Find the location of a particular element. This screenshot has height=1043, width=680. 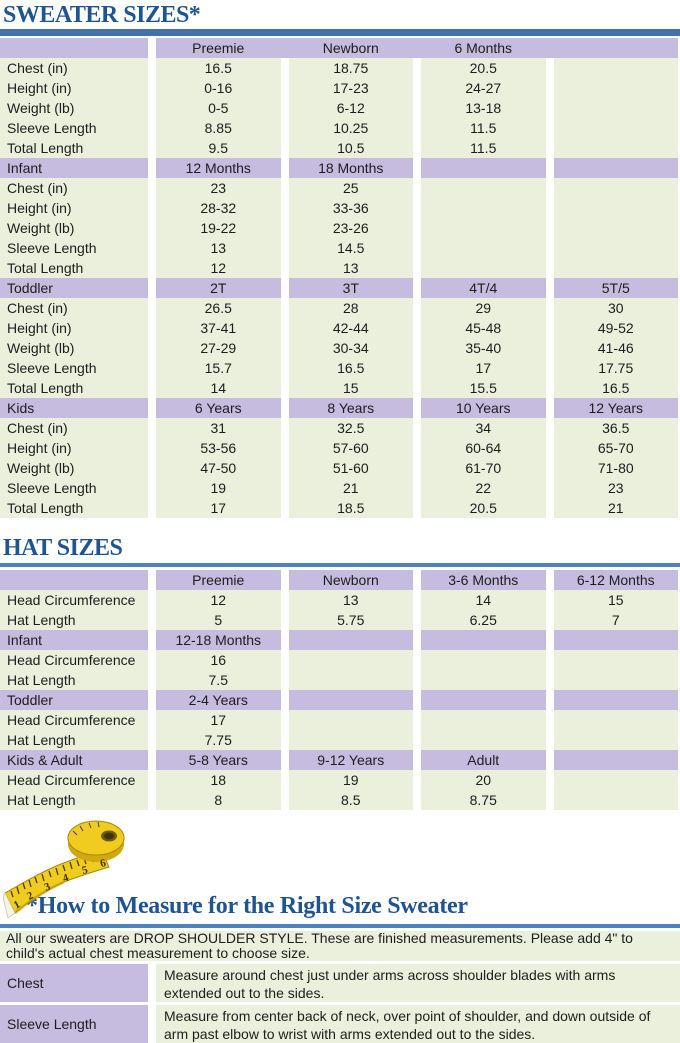

table-row: Sleeve Length 8.85 10.25 11.5 is located at coordinates (339, 128).